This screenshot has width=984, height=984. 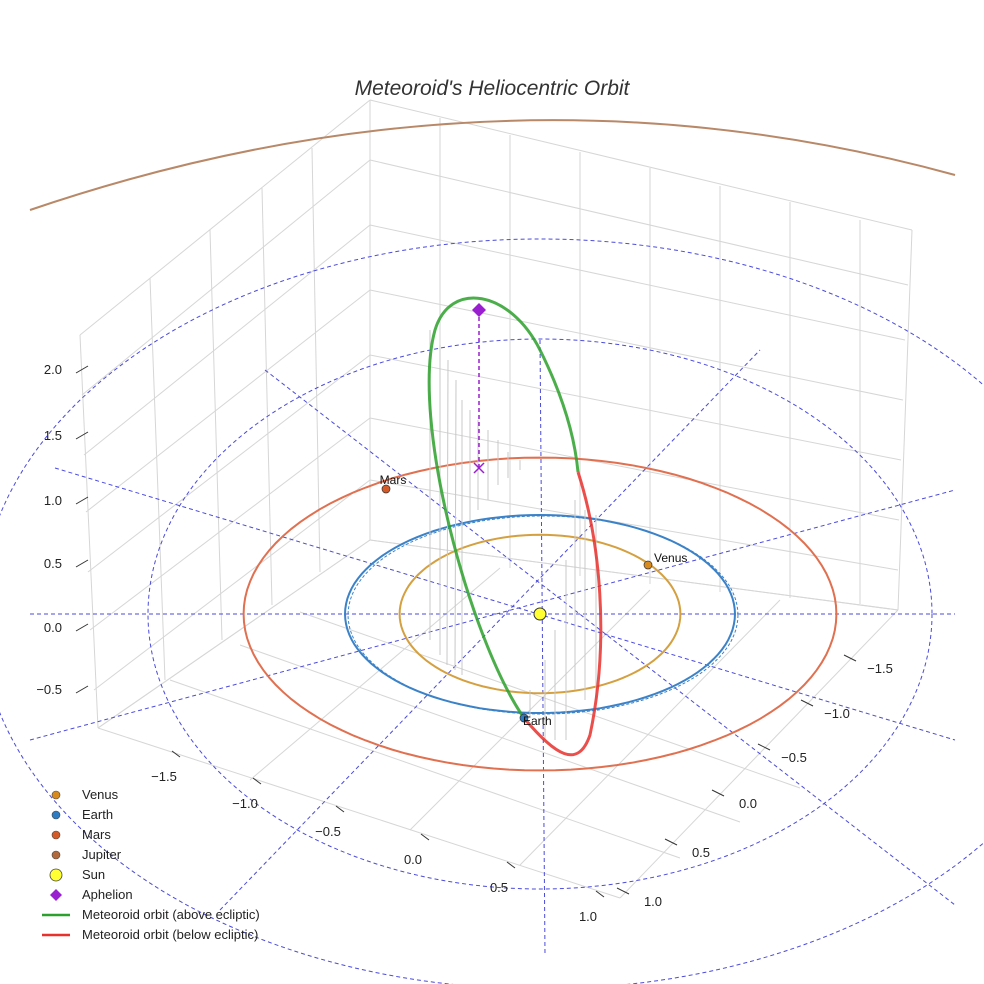 I want to click on aphelion-marker, so click(x=479, y=310).